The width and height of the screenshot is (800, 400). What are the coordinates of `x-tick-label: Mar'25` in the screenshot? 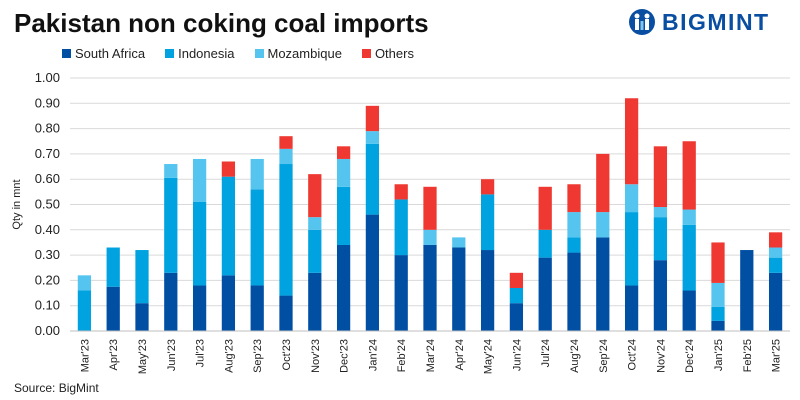 It's located at (777, 355).